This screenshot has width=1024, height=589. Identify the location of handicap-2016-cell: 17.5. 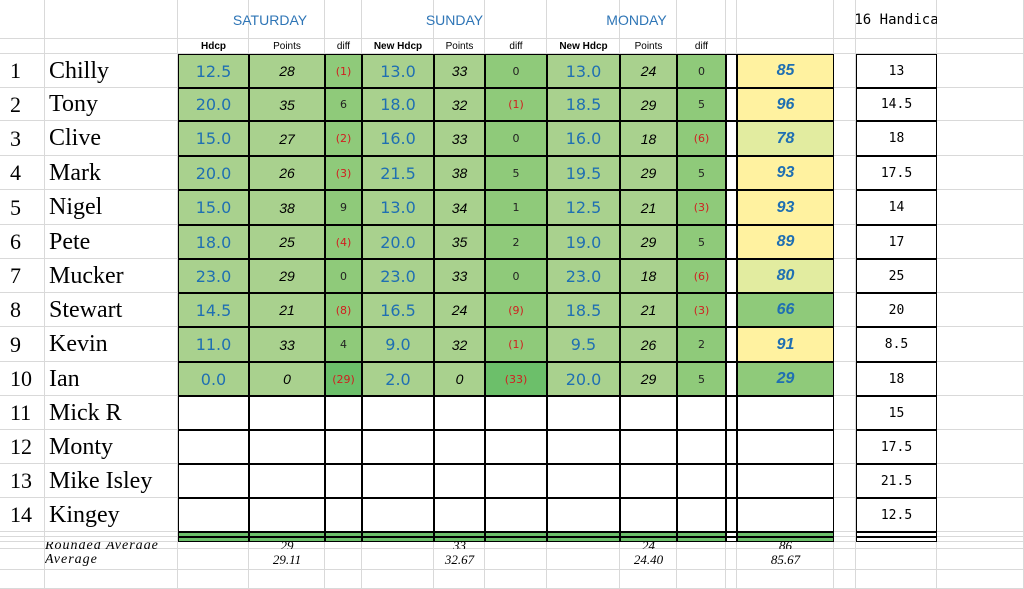
(896, 173).